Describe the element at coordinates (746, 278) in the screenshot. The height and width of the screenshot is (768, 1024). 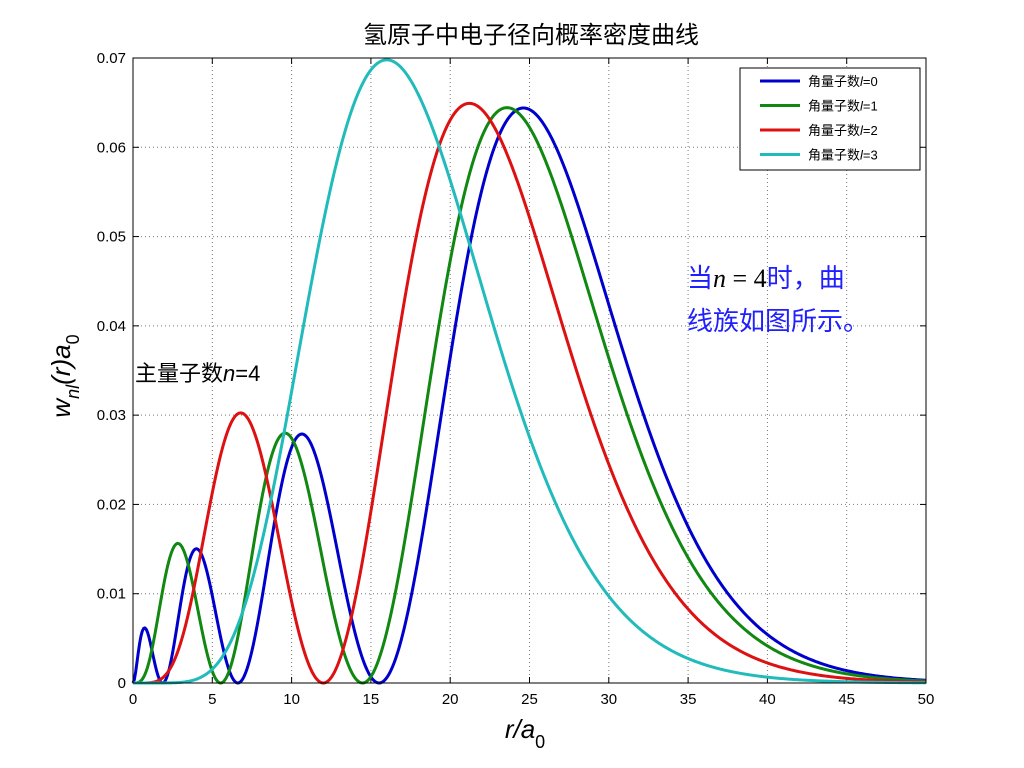
I see `note-line1-c: = 4` at that location.